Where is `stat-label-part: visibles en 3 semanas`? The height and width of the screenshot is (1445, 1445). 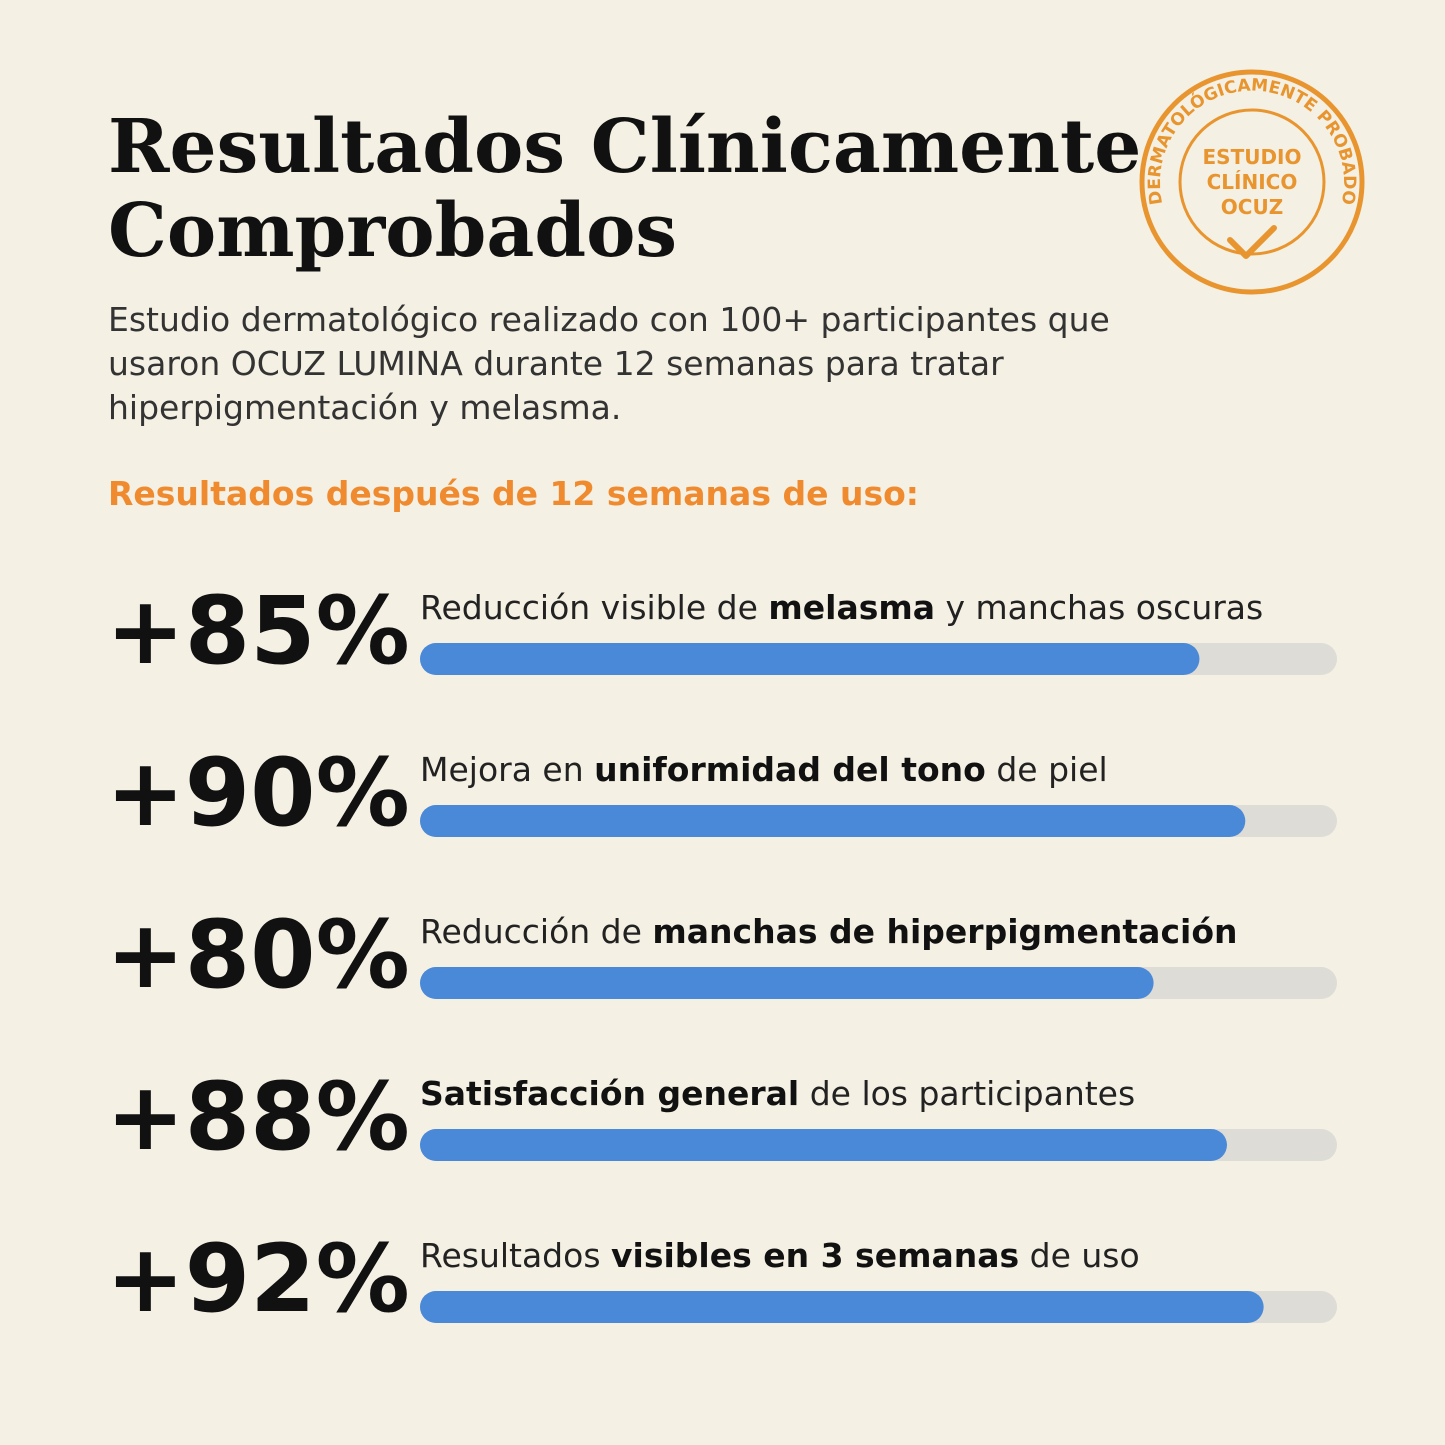
stat-label-part: visibles en 3 semanas is located at coordinates (815, 1255).